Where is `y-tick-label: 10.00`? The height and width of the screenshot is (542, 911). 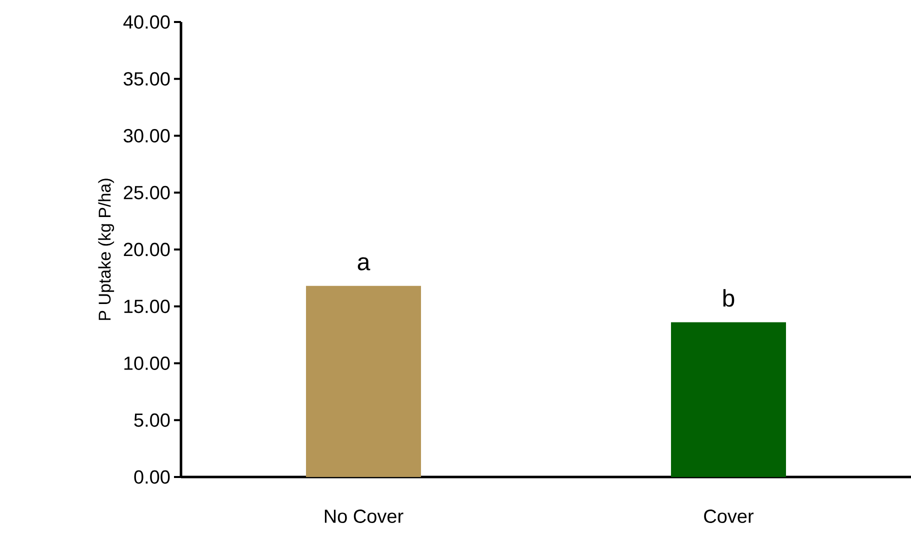 y-tick-label: 10.00 is located at coordinates (147, 363).